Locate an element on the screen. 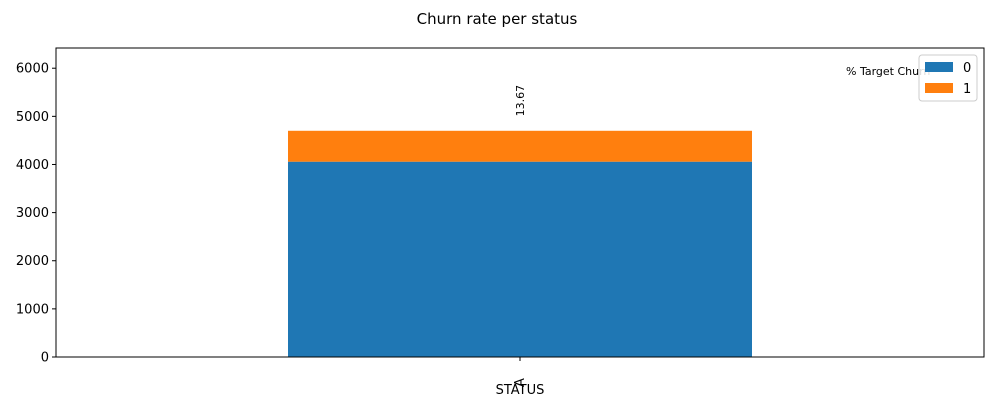 This screenshot has height=406, width=994. y-tick-label: 5000 is located at coordinates (32, 117).